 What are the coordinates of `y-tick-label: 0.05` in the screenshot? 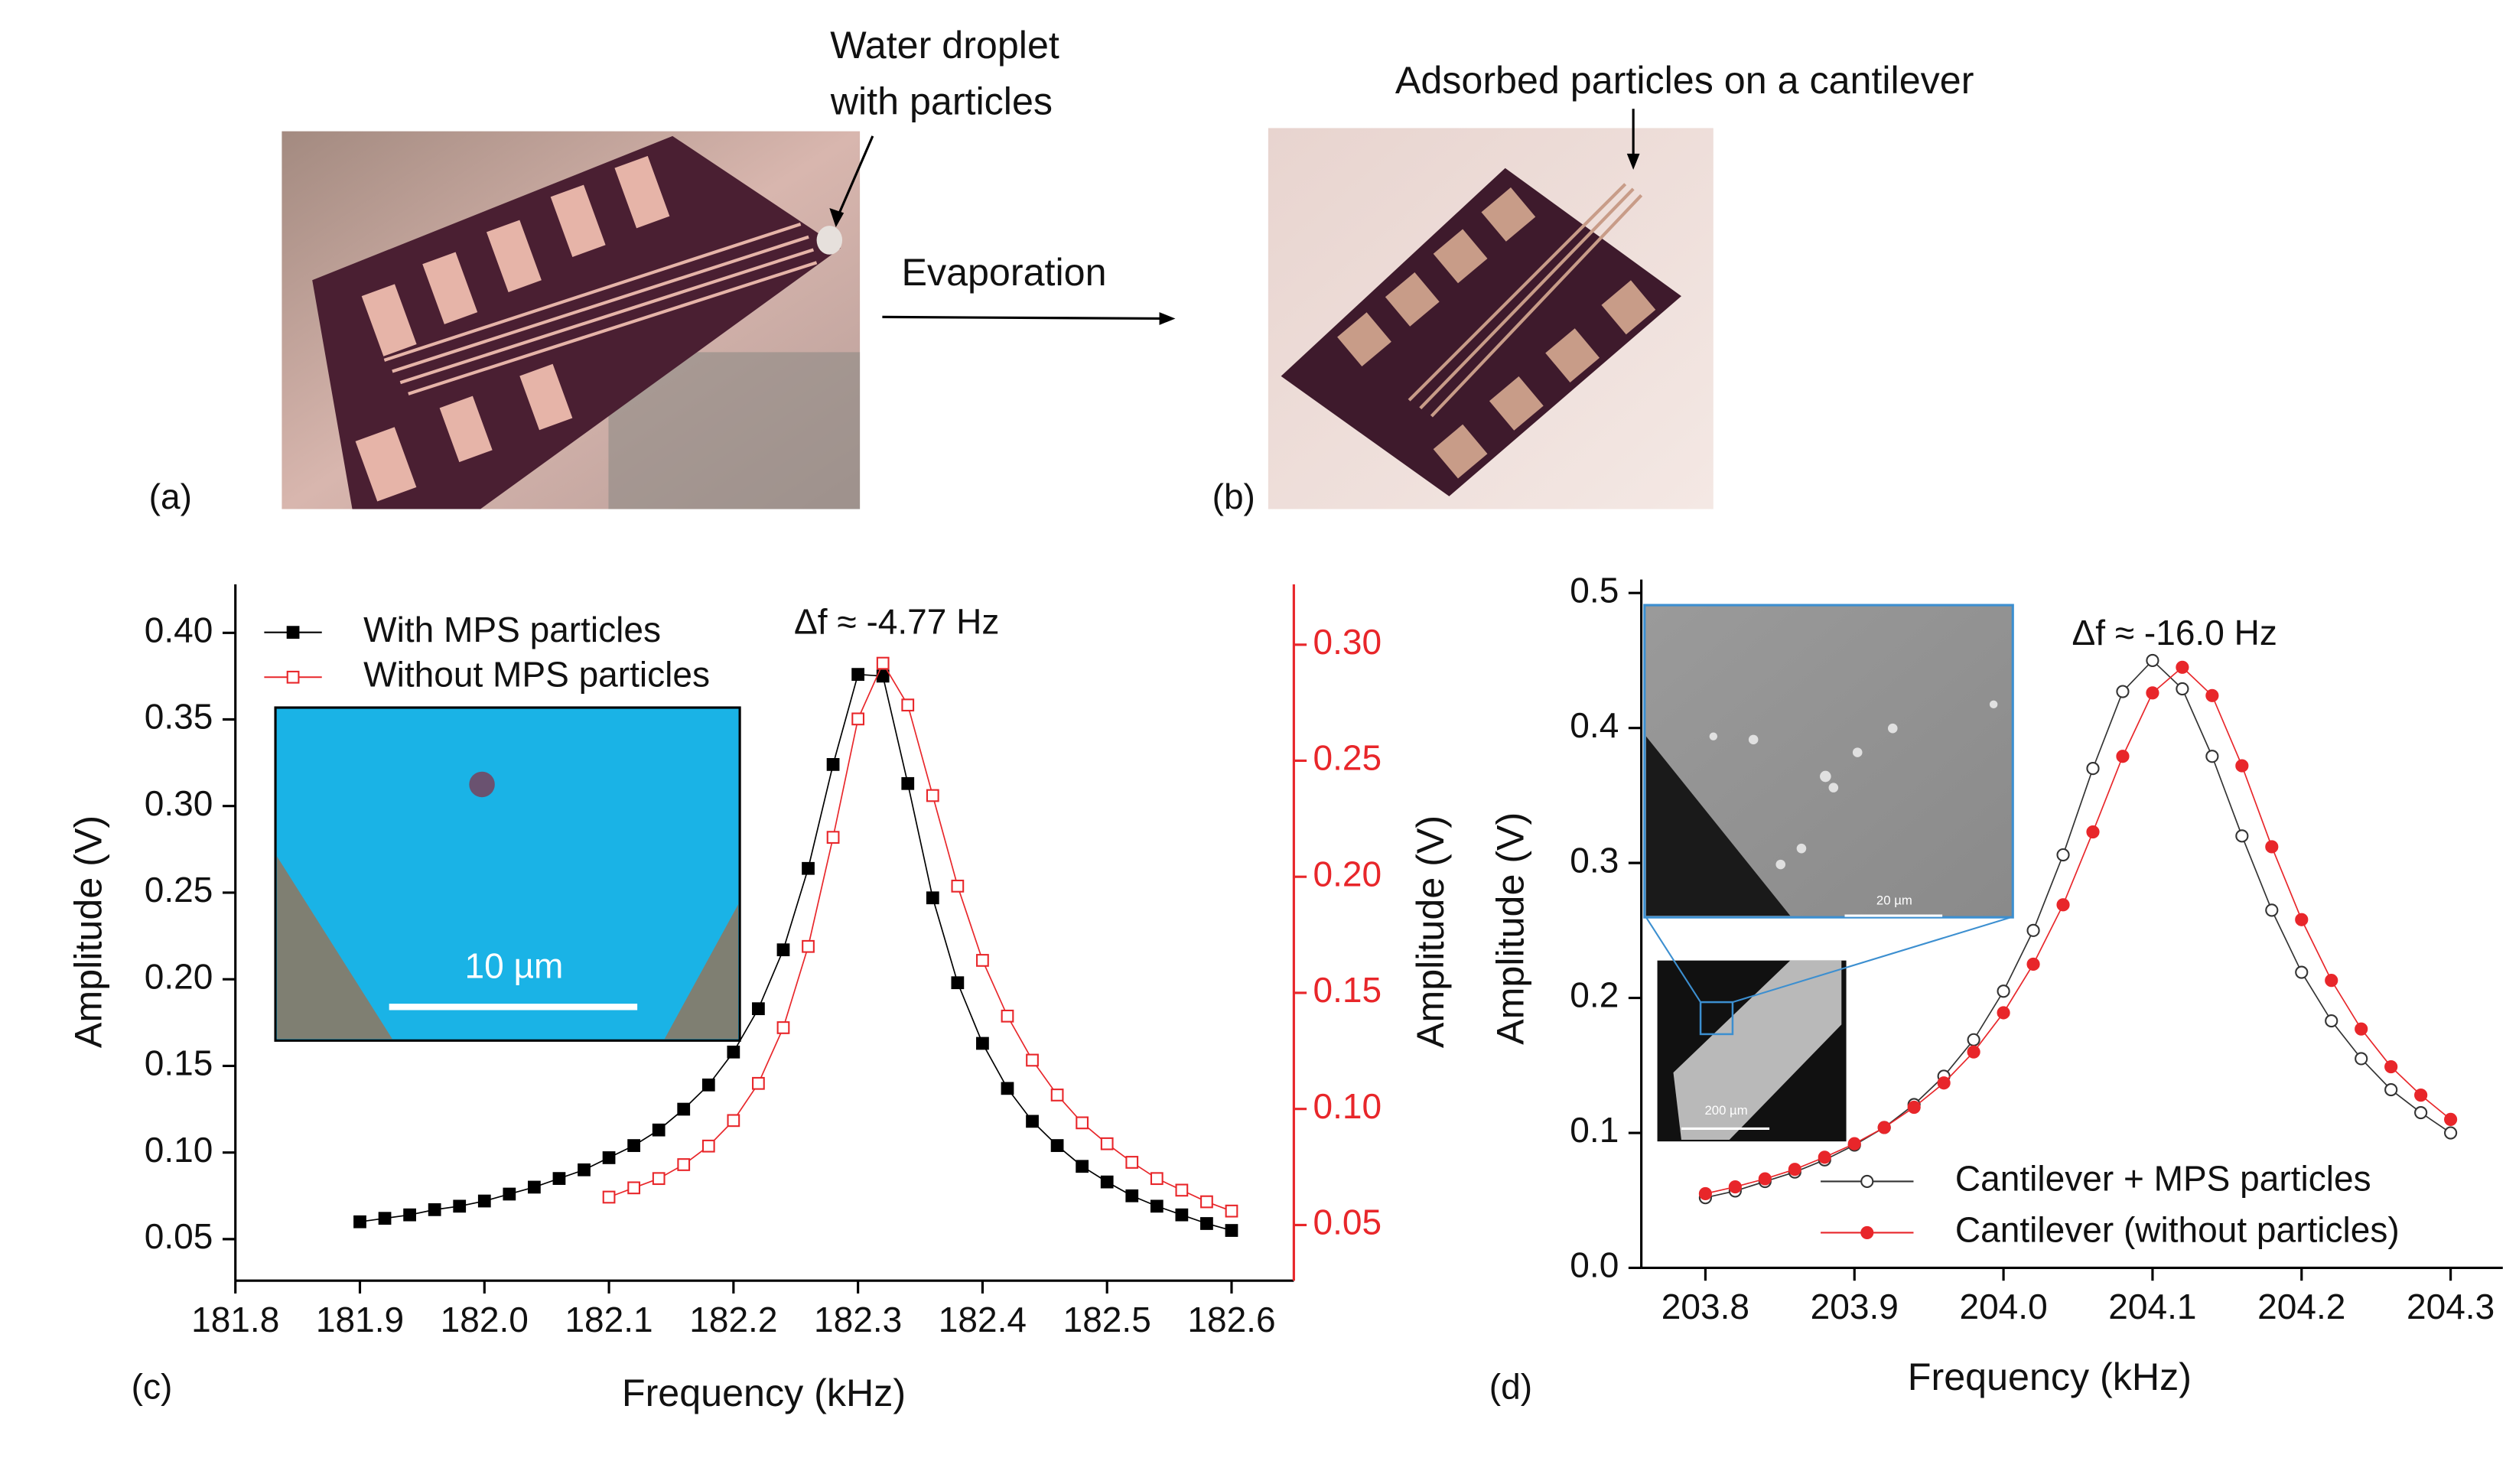 It's located at (179, 1236).